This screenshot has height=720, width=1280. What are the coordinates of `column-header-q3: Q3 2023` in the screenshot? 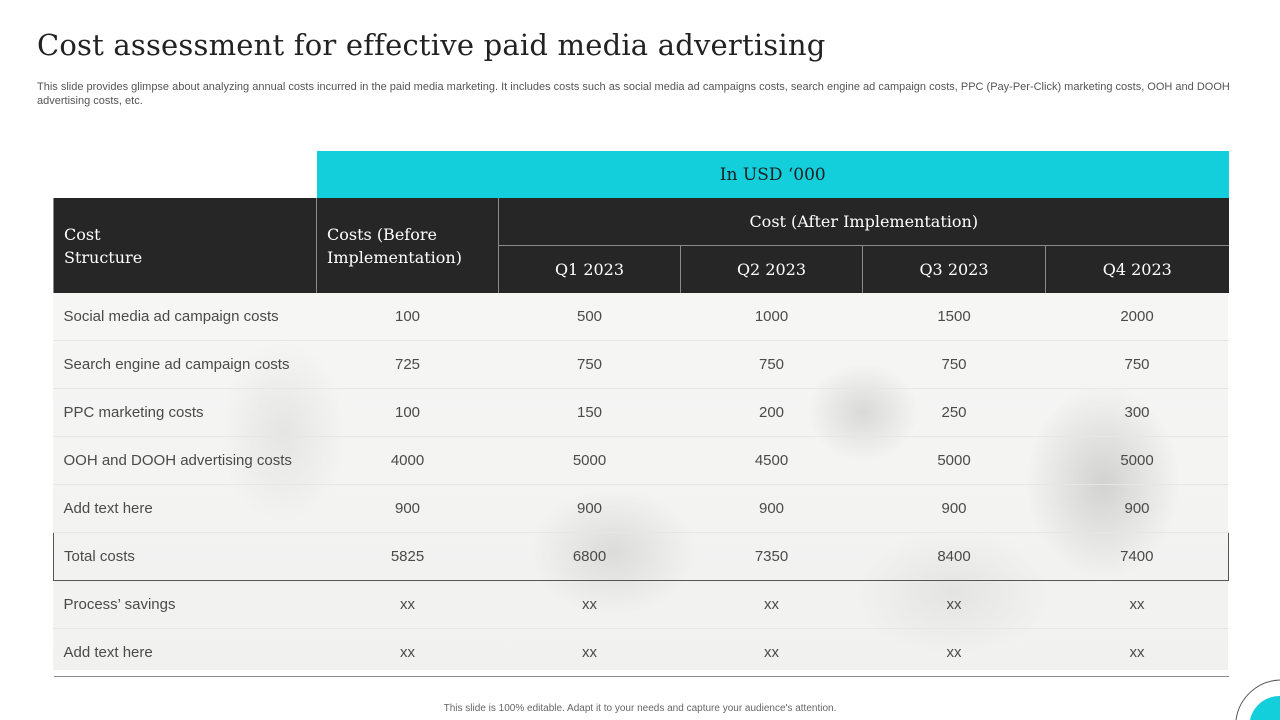 It's located at (954, 269).